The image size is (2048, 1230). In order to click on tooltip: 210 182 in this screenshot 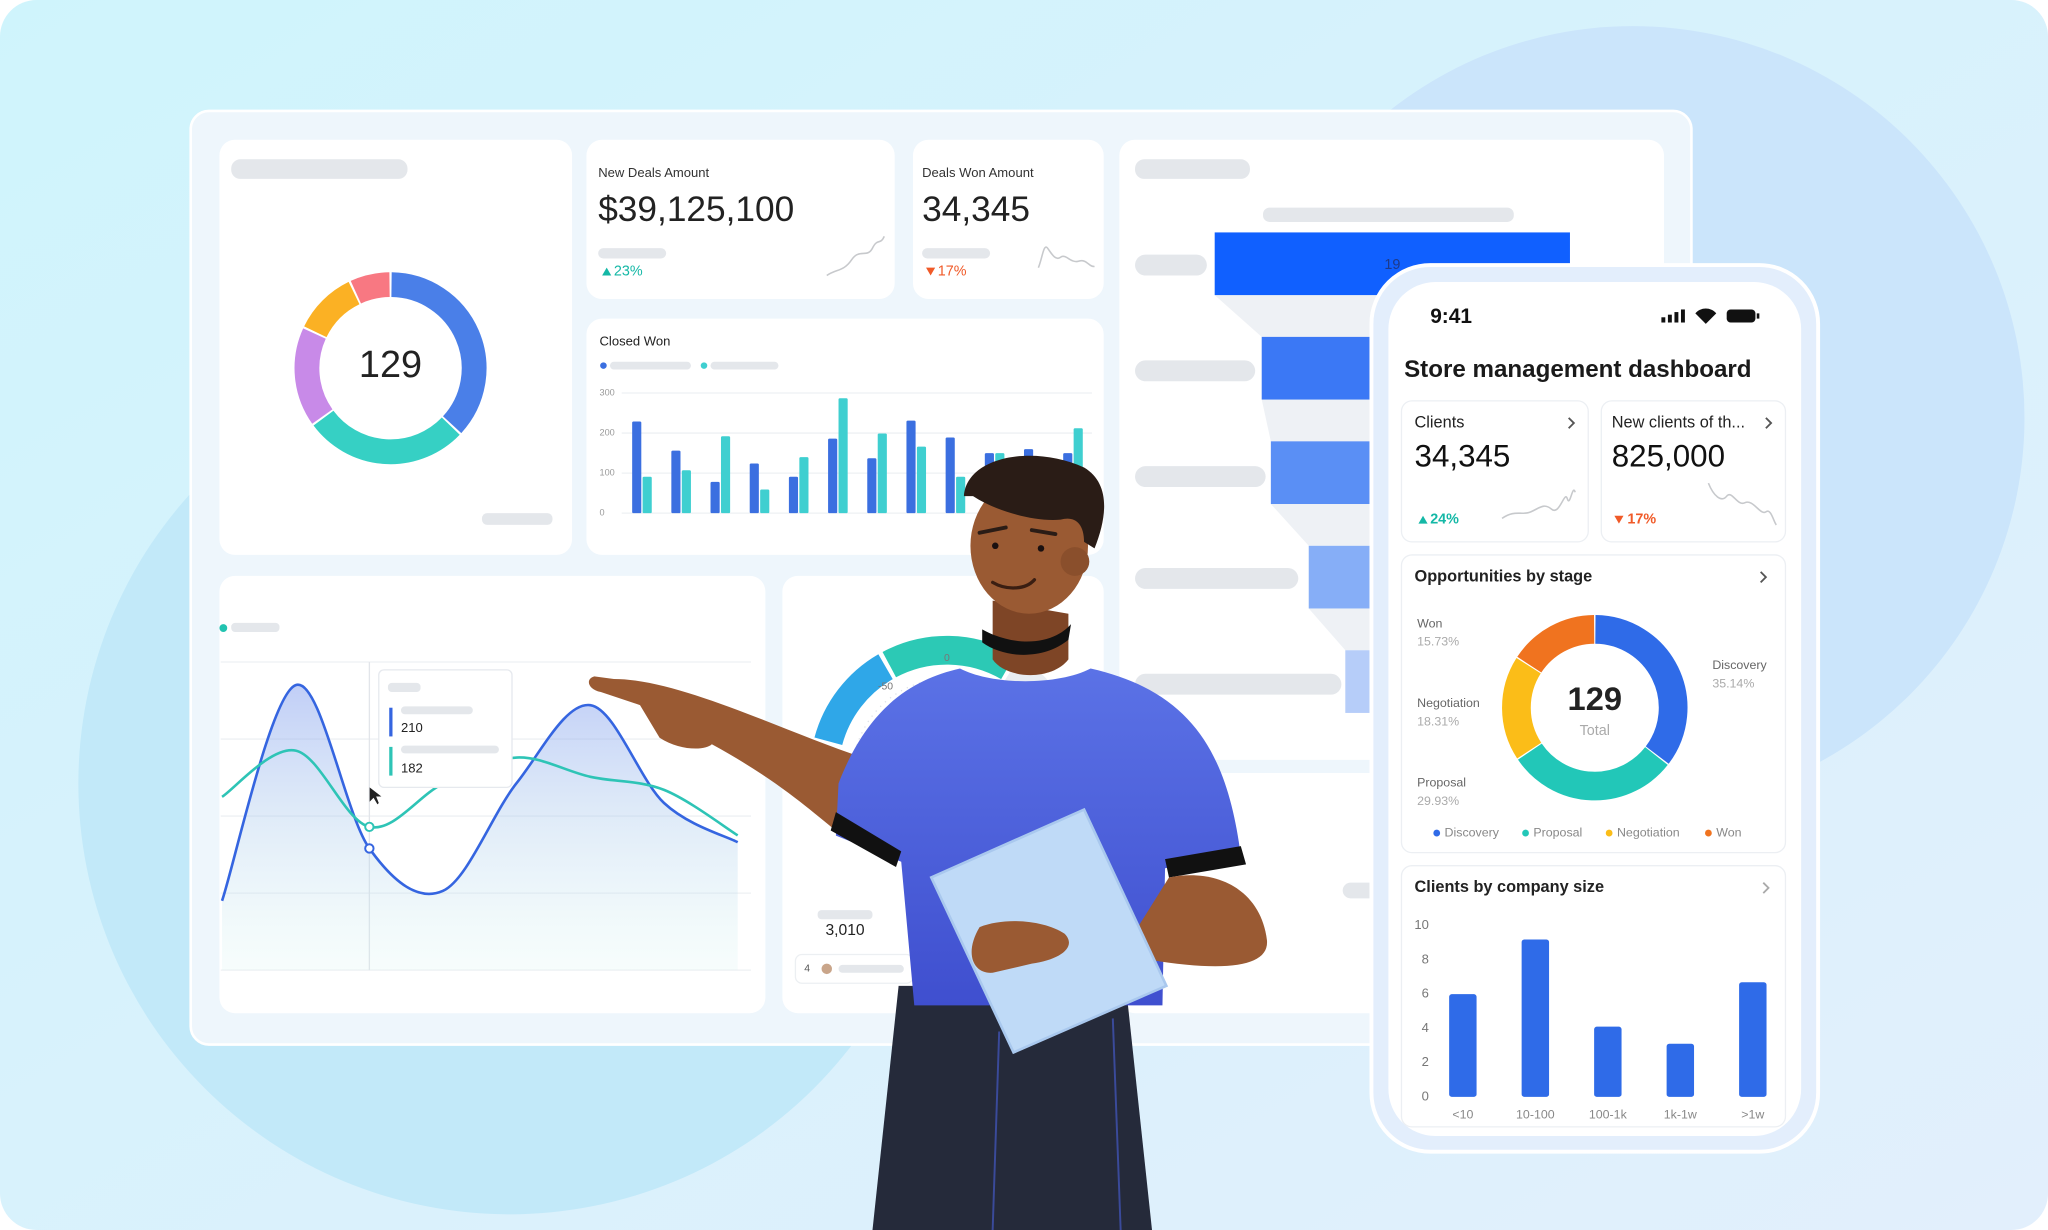, I will do `click(445, 729)`.